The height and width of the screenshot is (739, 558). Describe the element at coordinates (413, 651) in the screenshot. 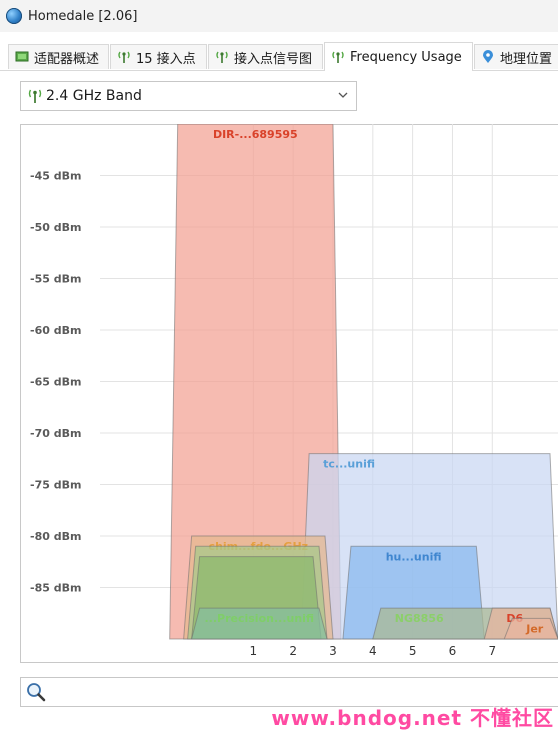

I see `x-tick-label: 5` at that location.